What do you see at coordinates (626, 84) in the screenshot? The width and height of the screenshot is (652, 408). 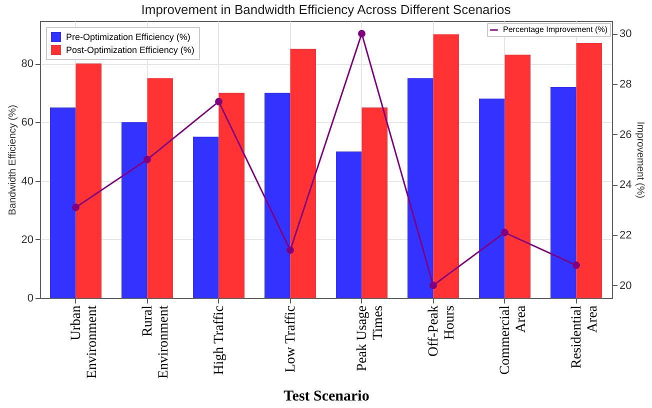 I see `y2-tick-label: 28` at bounding box center [626, 84].